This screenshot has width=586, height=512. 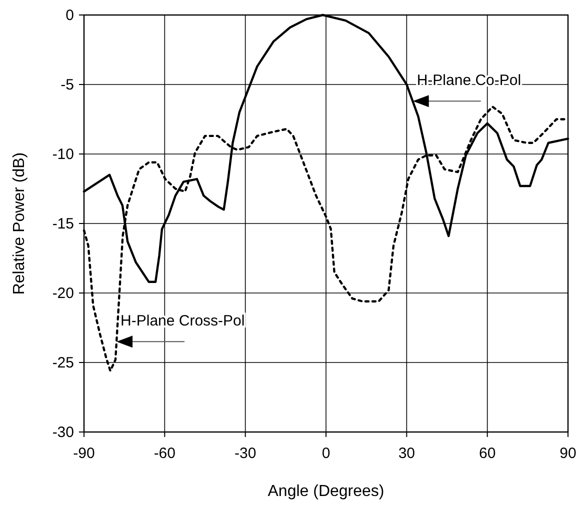 What do you see at coordinates (67, 85) in the screenshot?
I see `y-tick-label: -5` at bounding box center [67, 85].